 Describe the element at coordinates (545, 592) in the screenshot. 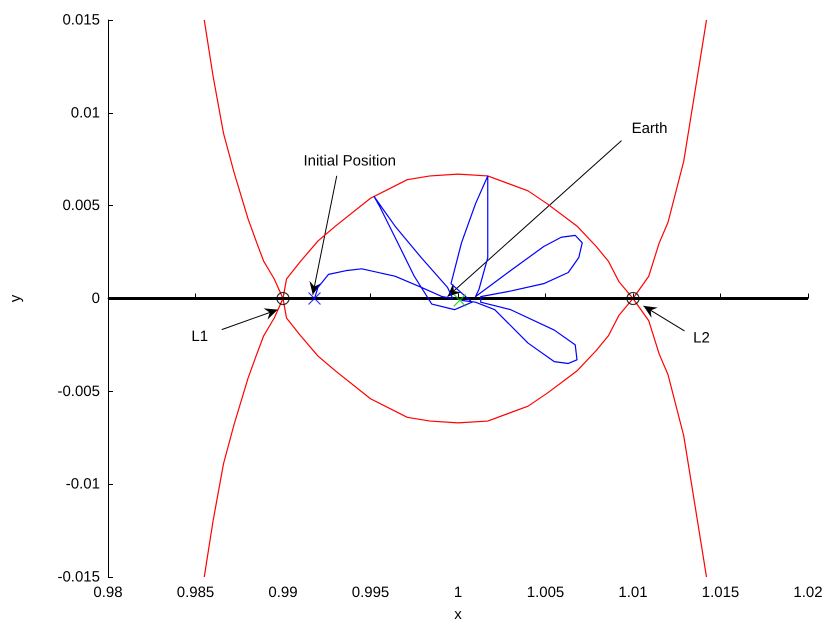

I see `x-tick-label: 1.005` at that location.